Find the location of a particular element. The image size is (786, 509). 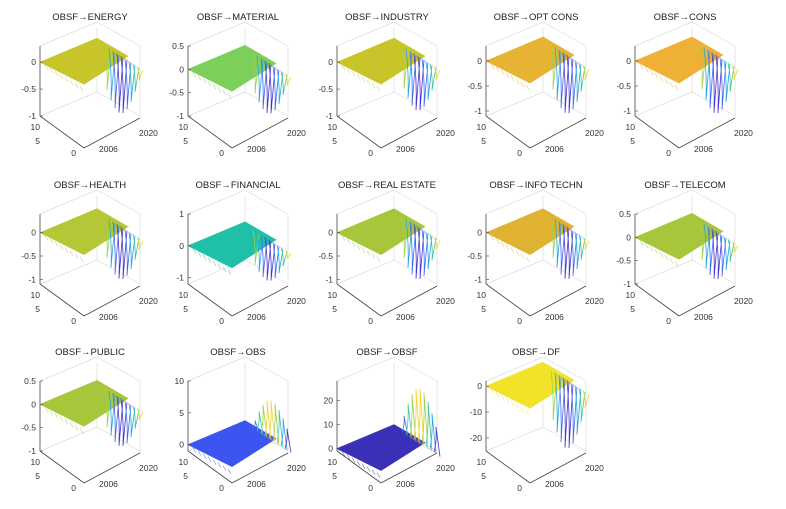

z-tick-label: 0.5 is located at coordinates (625, 214).